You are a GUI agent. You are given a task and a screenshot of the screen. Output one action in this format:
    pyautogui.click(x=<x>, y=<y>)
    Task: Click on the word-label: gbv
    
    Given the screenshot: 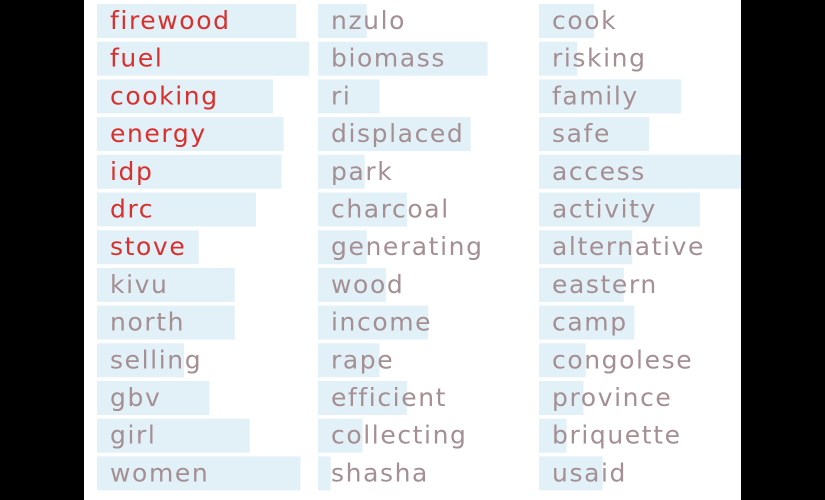 What is the action you would take?
    pyautogui.click(x=135, y=397)
    